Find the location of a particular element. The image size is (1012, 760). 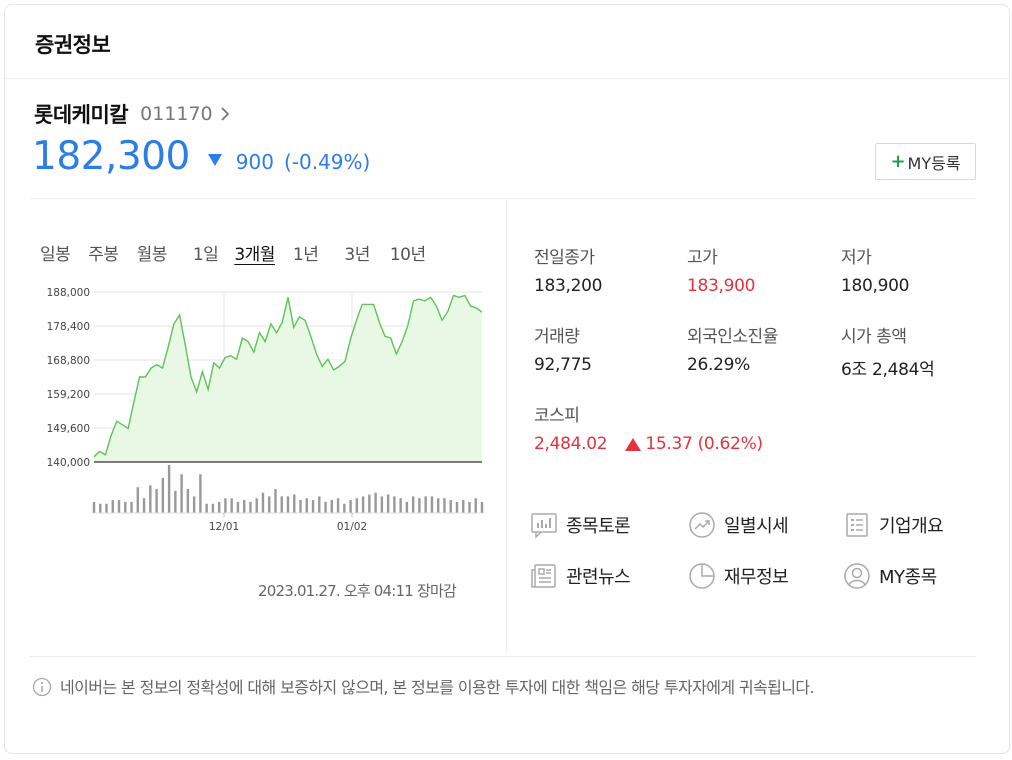

tab-weekly-candle: 주봉 is located at coordinates (103, 255).